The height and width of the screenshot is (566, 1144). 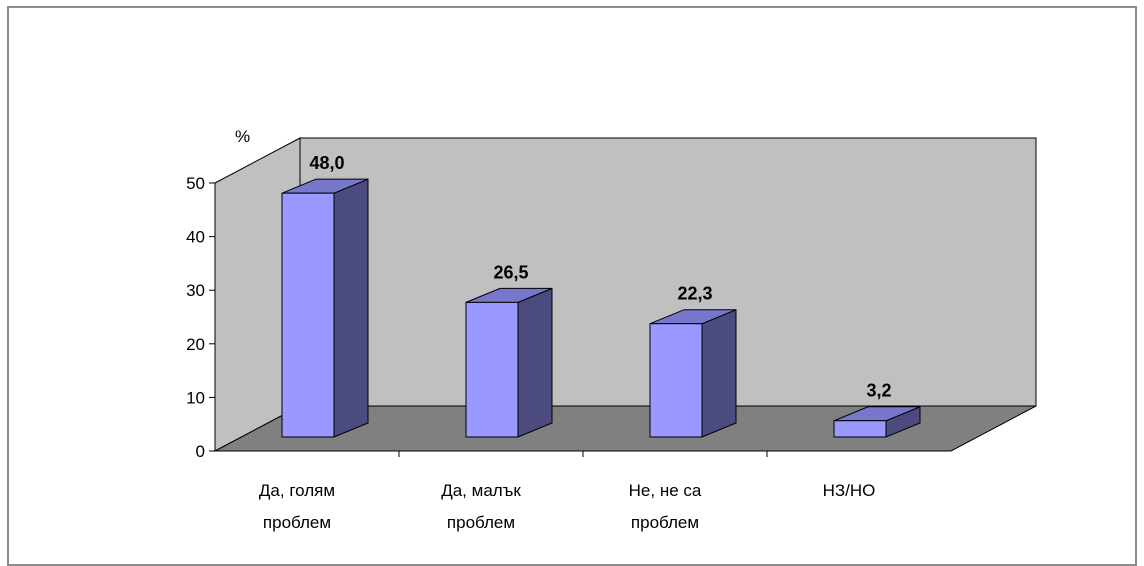 I want to click on category-label: Да, голям, so click(x=297, y=490).